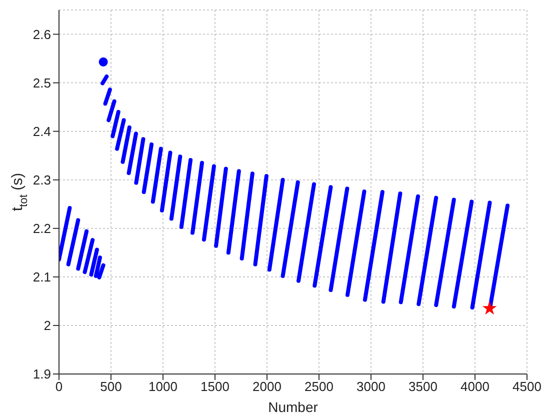 The width and height of the screenshot is (550, 419). Describe the element at coordinates (41, 277) in the screenshot. I see `y-tick-label: 2.1` at that location.